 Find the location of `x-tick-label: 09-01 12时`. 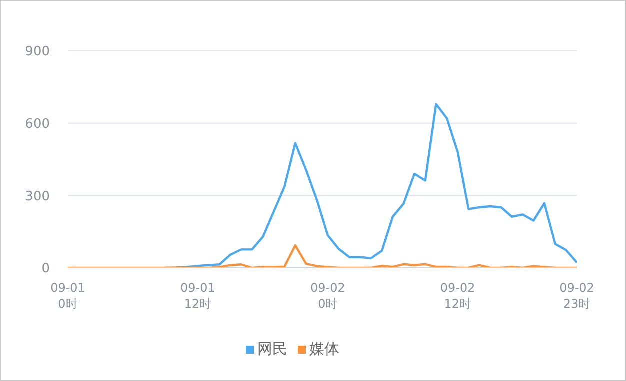

x-tick-label: 09-01 12时 is located at coordinates (198, 296).